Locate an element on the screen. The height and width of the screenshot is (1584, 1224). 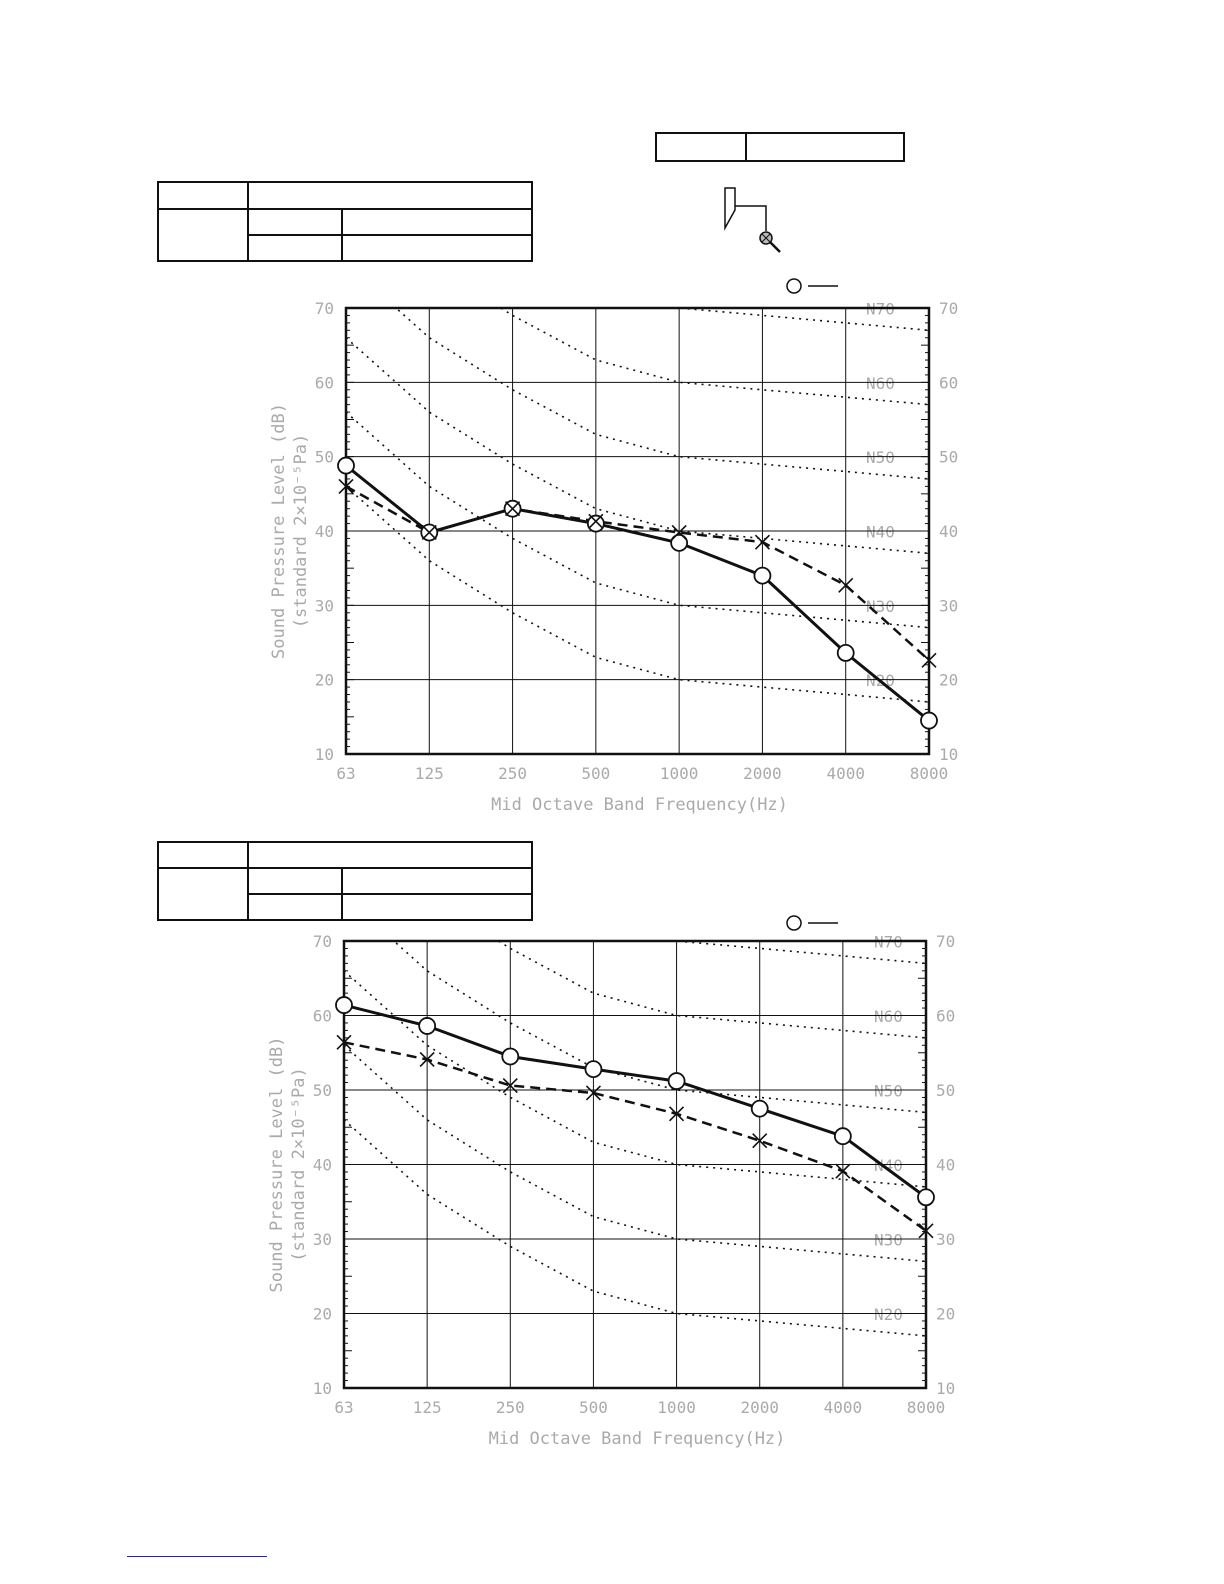
nc-curve-label: N40 is located at coordinates (888, 1165).